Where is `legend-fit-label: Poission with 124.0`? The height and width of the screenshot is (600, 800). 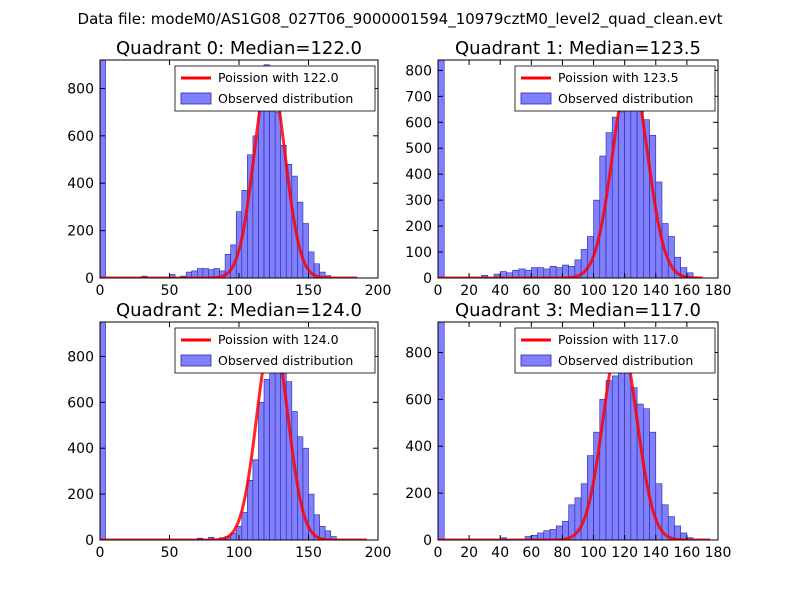 legend-fit-label: Poission with 124.0 is located at coordinates (278, 339).